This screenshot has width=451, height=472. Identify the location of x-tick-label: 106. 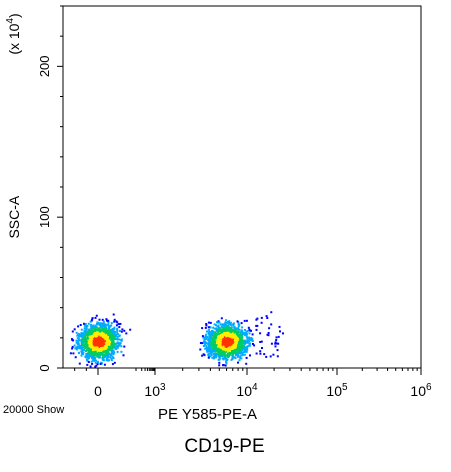
(421, 390).